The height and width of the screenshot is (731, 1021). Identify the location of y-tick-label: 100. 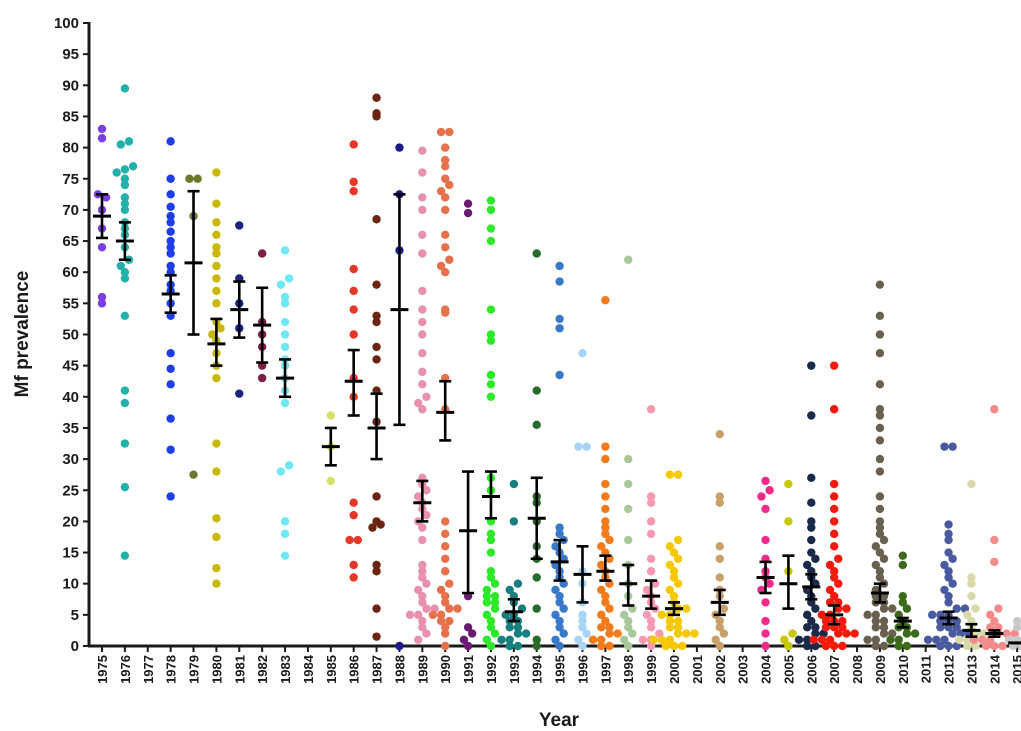
(66, 23).